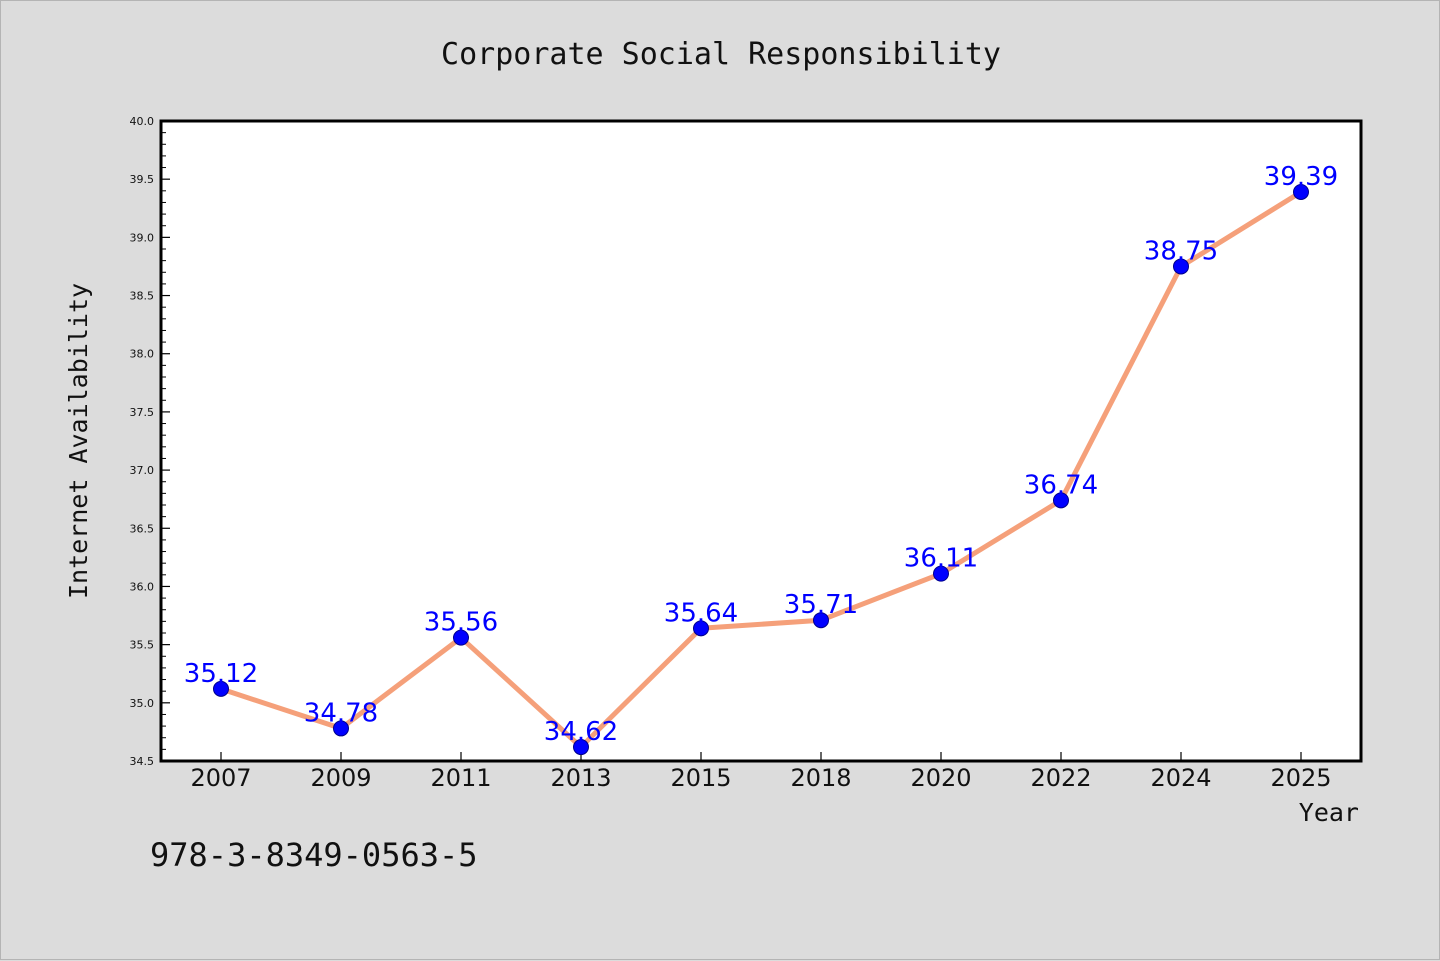 Image resolution: width=1440 pixels, height=961 pixels. What do you see at coordinates (142, 586) in the screenshot?
I see `y-tick-label: 36.0` at bounding box center [142, 586].